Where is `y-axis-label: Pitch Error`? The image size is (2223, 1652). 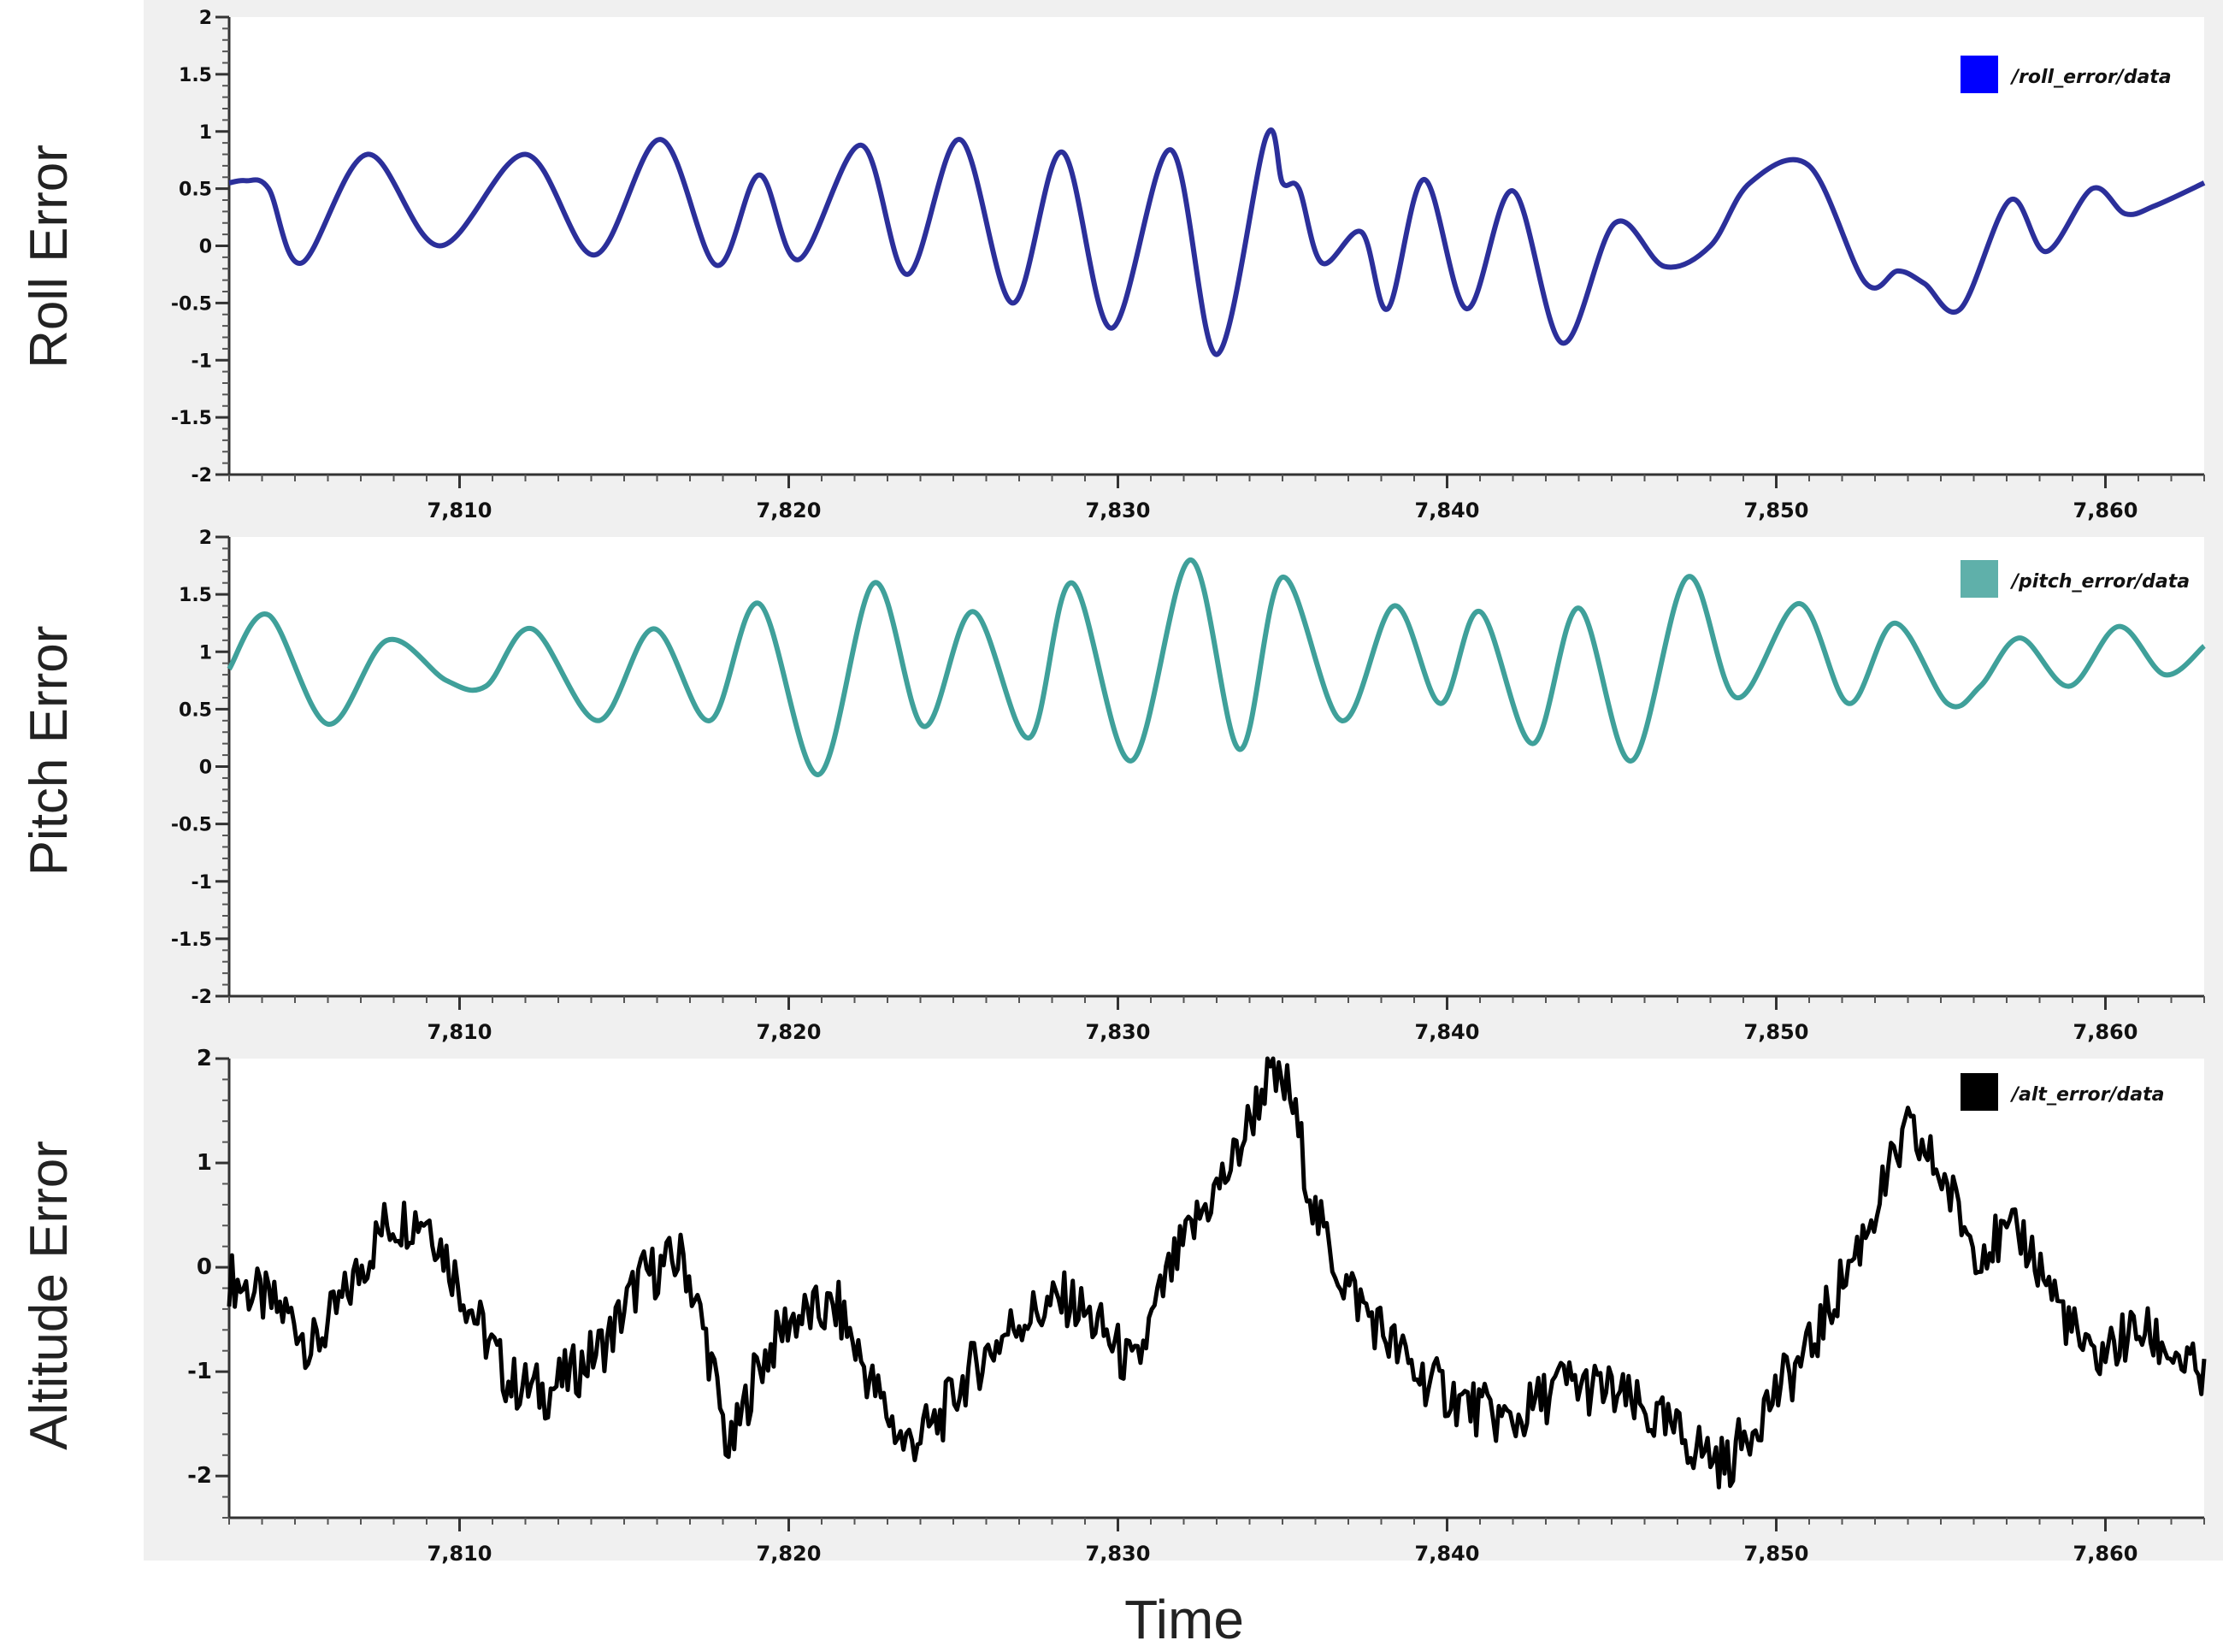 y-axis-label: Pitch Error is located at coordinates (49, 751).